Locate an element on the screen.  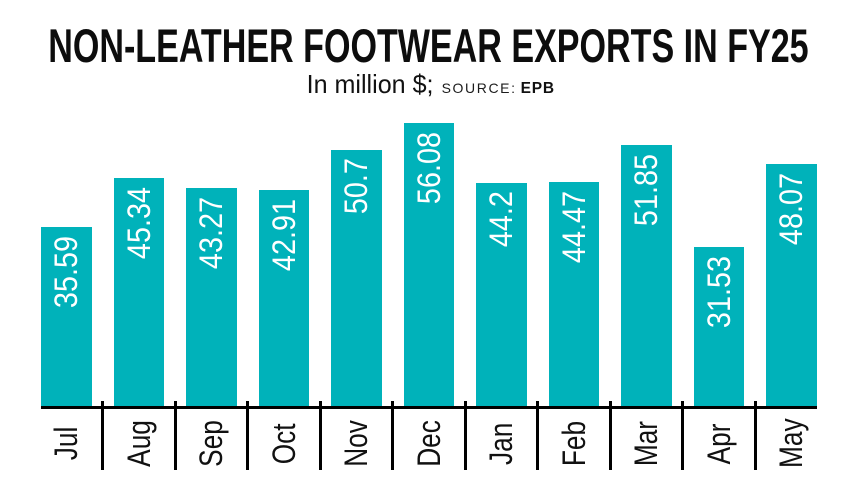
x-axis-label-may: May is located at coordinates (791, 443).